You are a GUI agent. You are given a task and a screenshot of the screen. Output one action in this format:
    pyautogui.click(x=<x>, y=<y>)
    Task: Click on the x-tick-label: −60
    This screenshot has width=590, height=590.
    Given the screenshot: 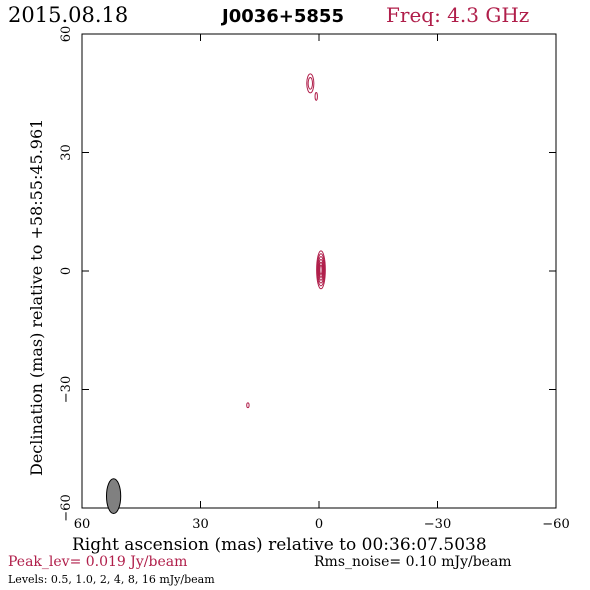 What is the action you would take?
    pyautogui.click(x=555, y=524)
    